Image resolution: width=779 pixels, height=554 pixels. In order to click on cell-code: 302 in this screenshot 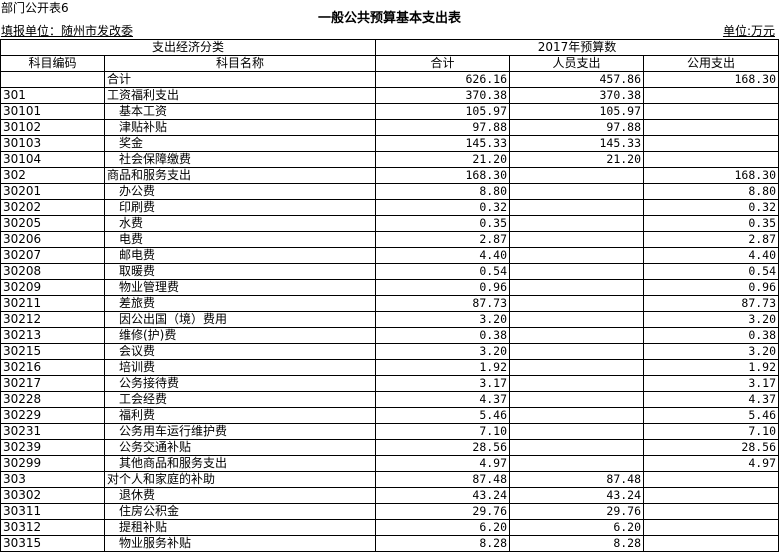, I will do `click(52, 175)`.